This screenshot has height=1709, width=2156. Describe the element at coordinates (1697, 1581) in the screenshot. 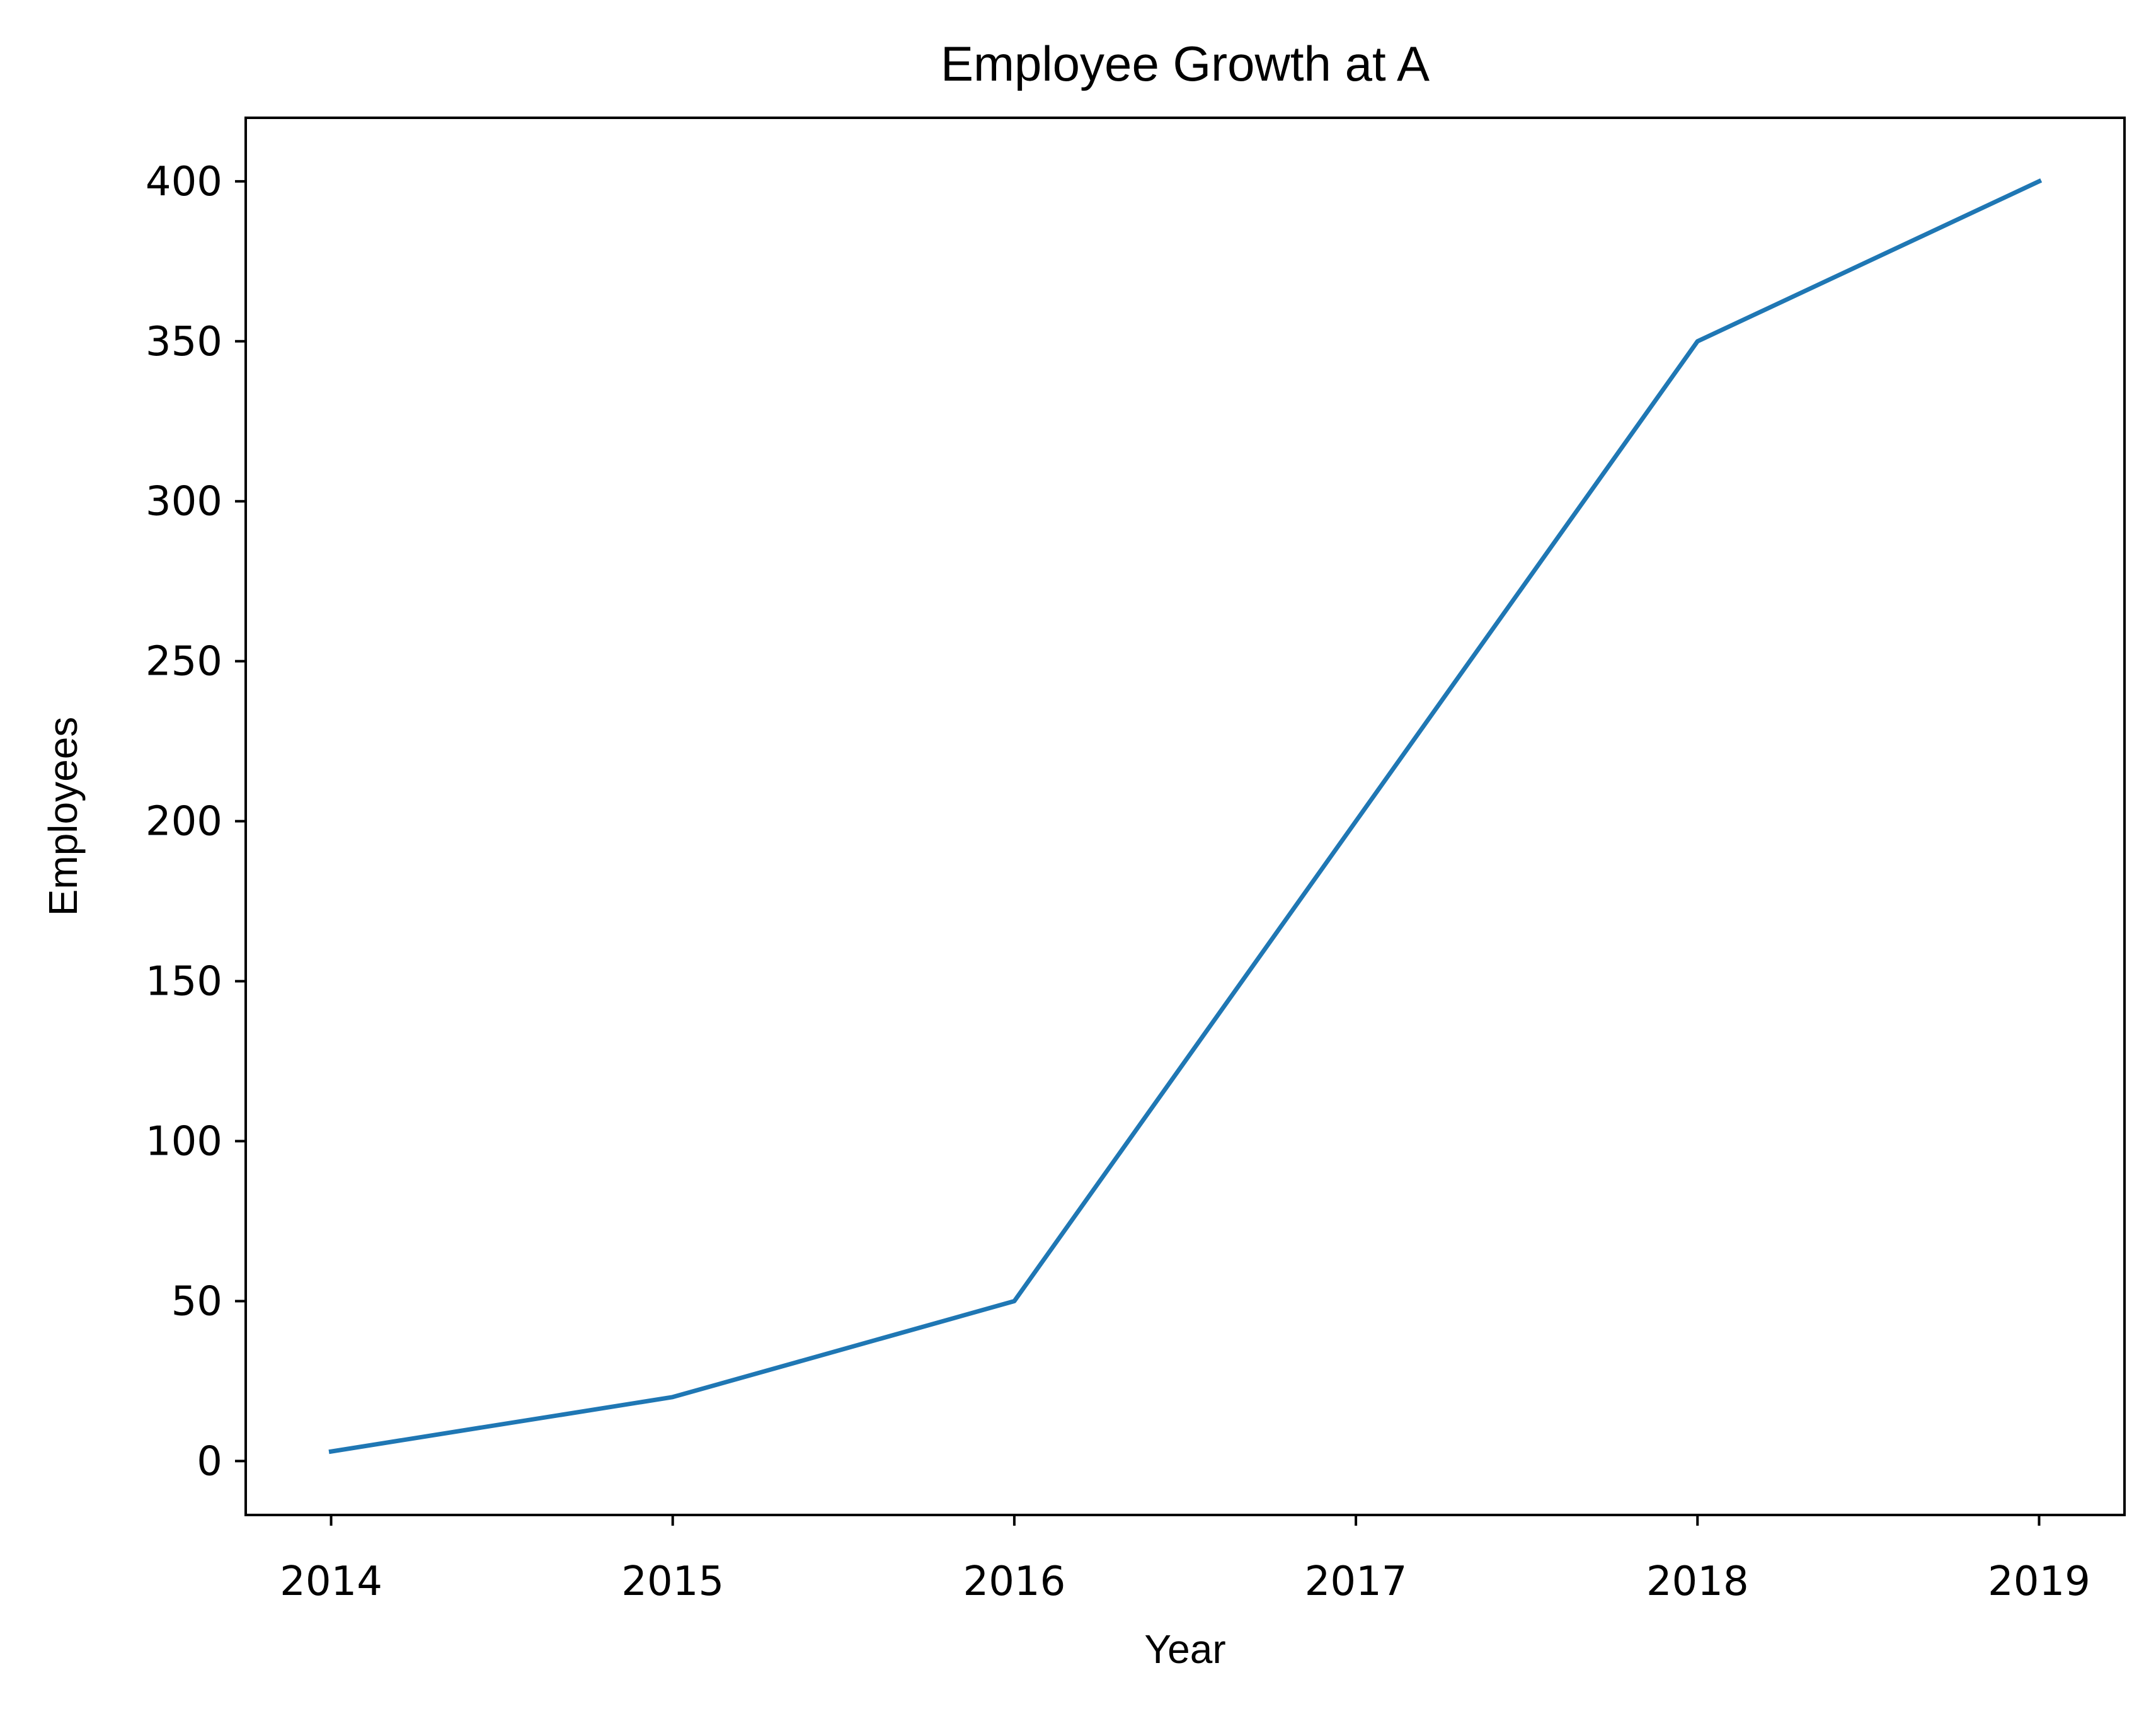

I see `x-tick-label: 2018` at that location.